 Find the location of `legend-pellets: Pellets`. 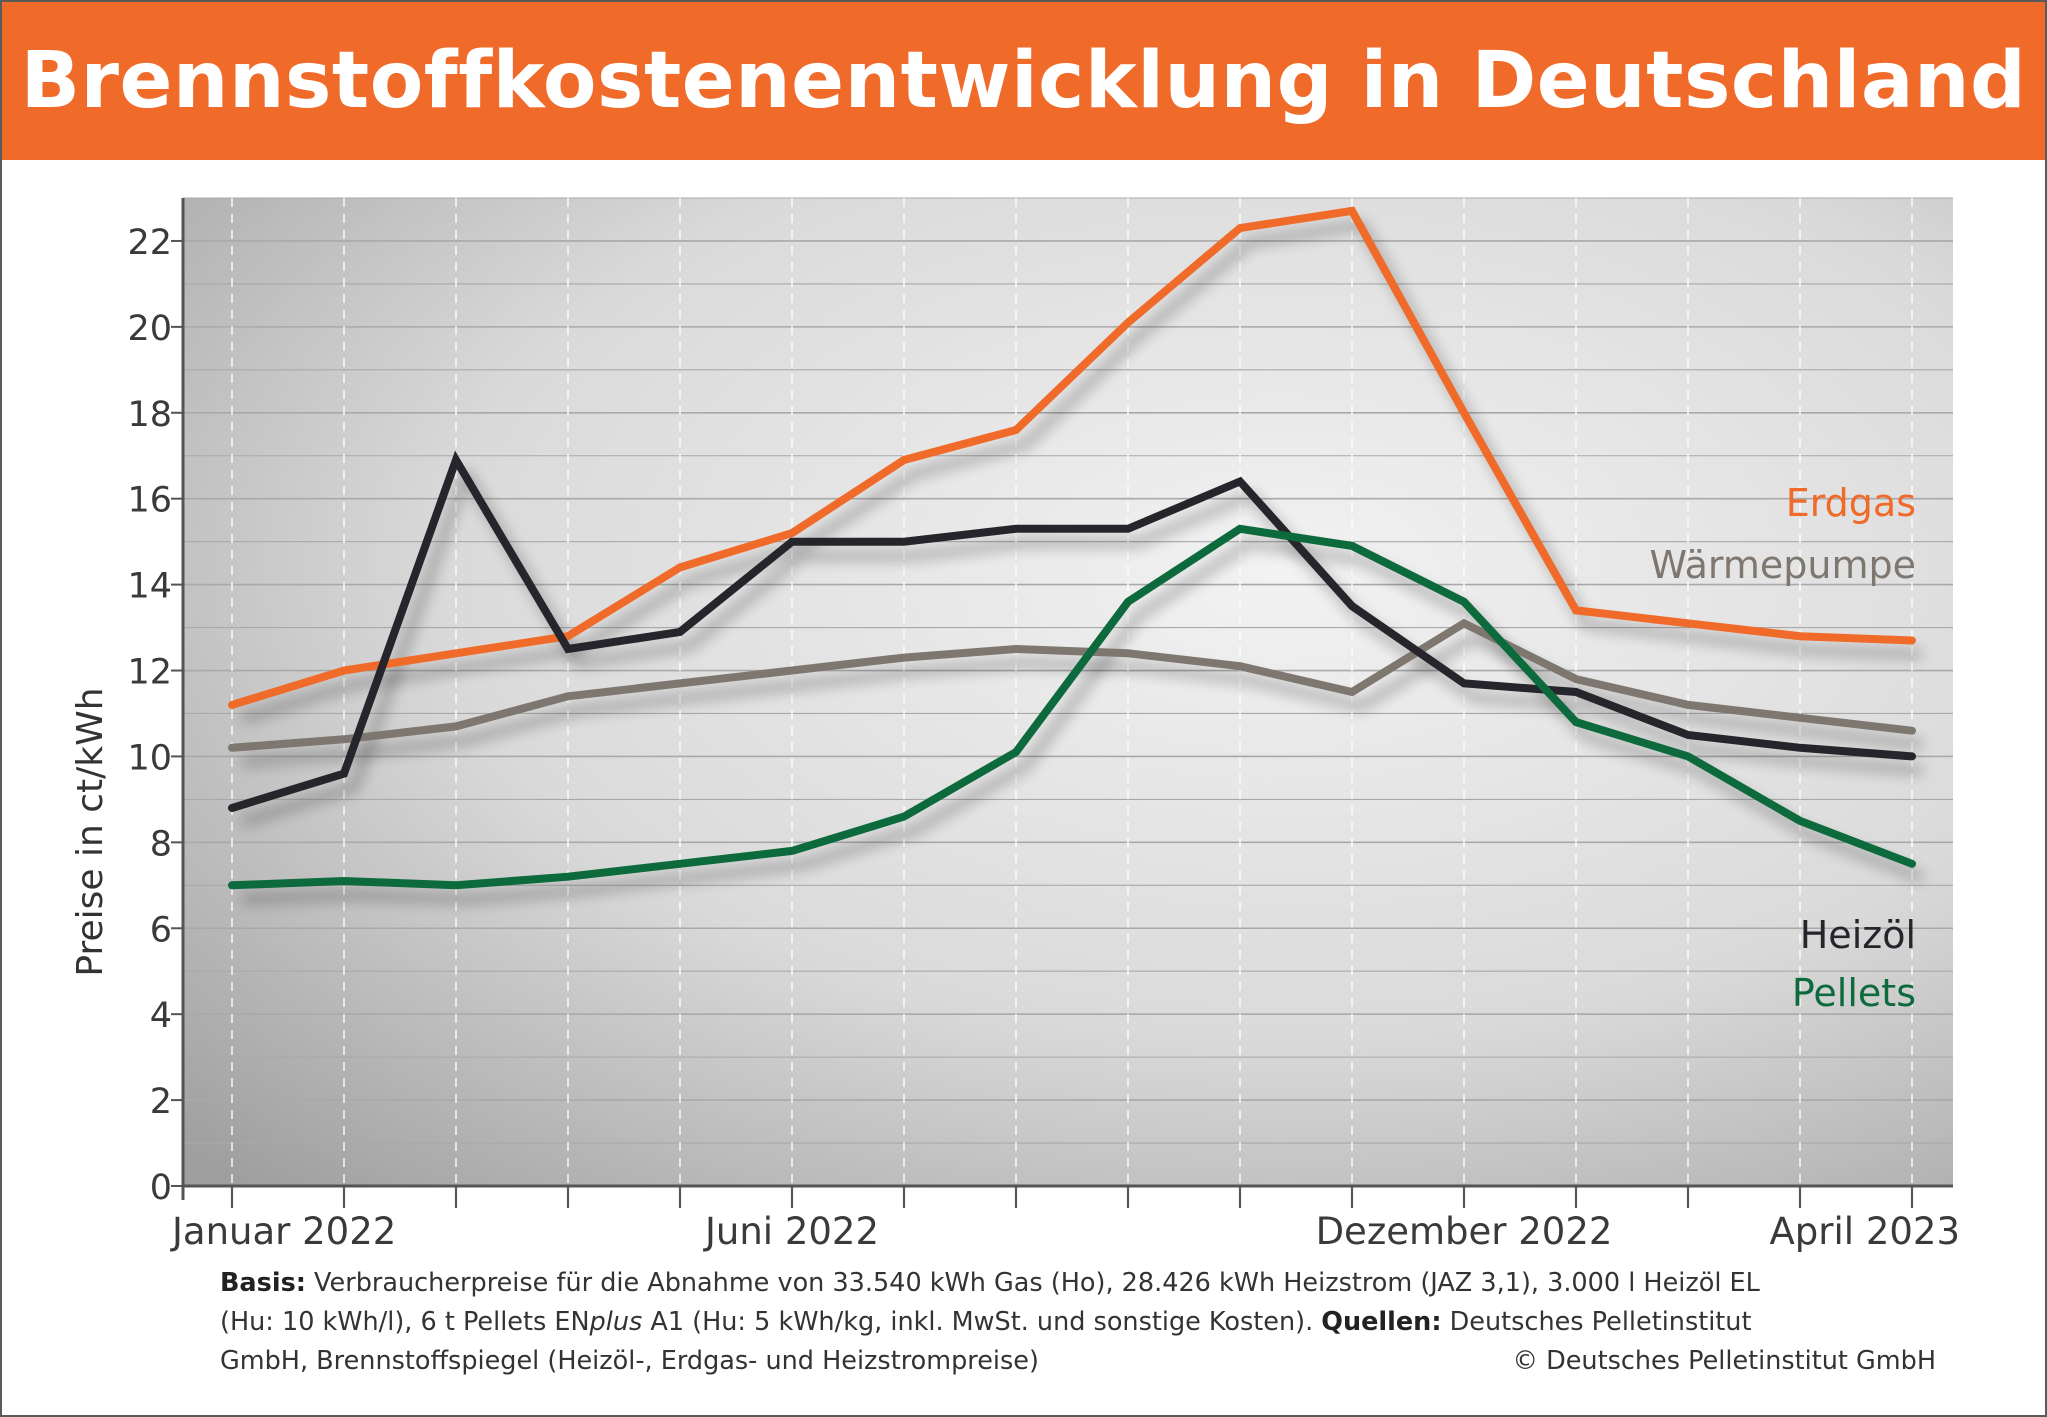

legend-pellets: Pellets is located at coordinates (1854, 993).